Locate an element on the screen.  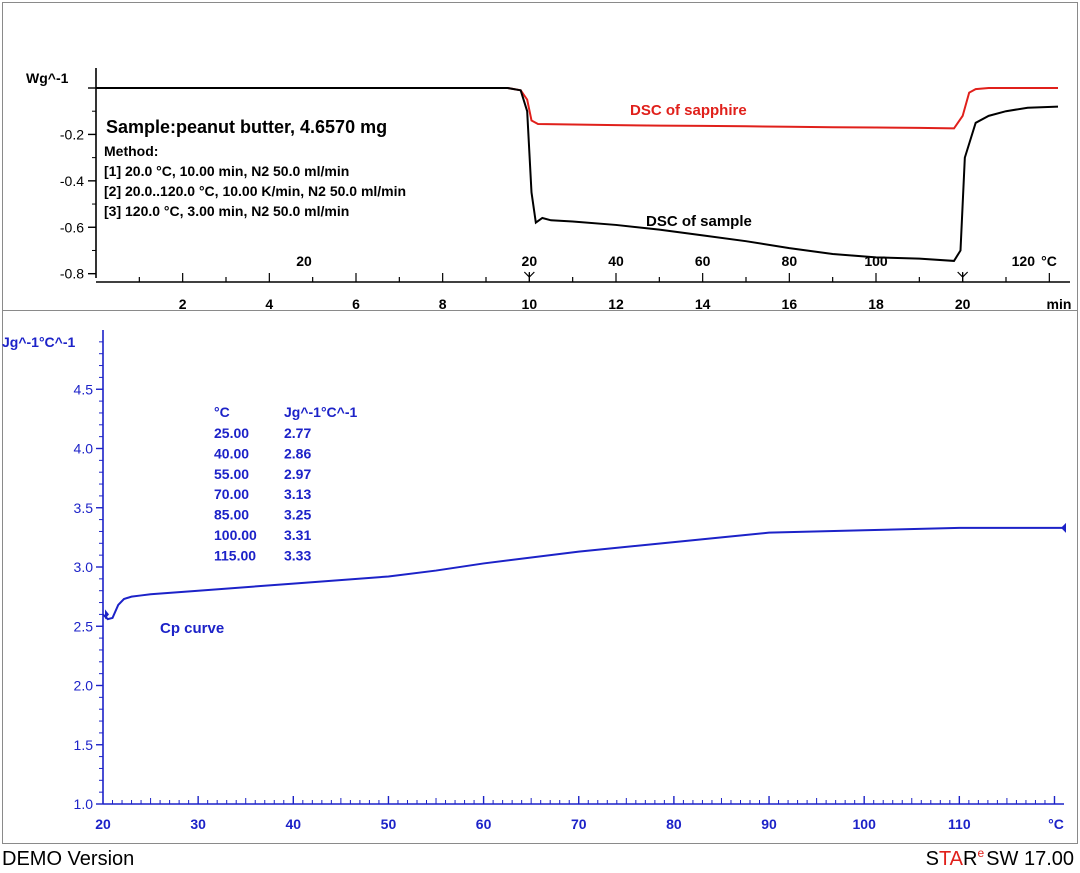
top-y-tick-label: -0.2 is located at coordinates (72, 134).